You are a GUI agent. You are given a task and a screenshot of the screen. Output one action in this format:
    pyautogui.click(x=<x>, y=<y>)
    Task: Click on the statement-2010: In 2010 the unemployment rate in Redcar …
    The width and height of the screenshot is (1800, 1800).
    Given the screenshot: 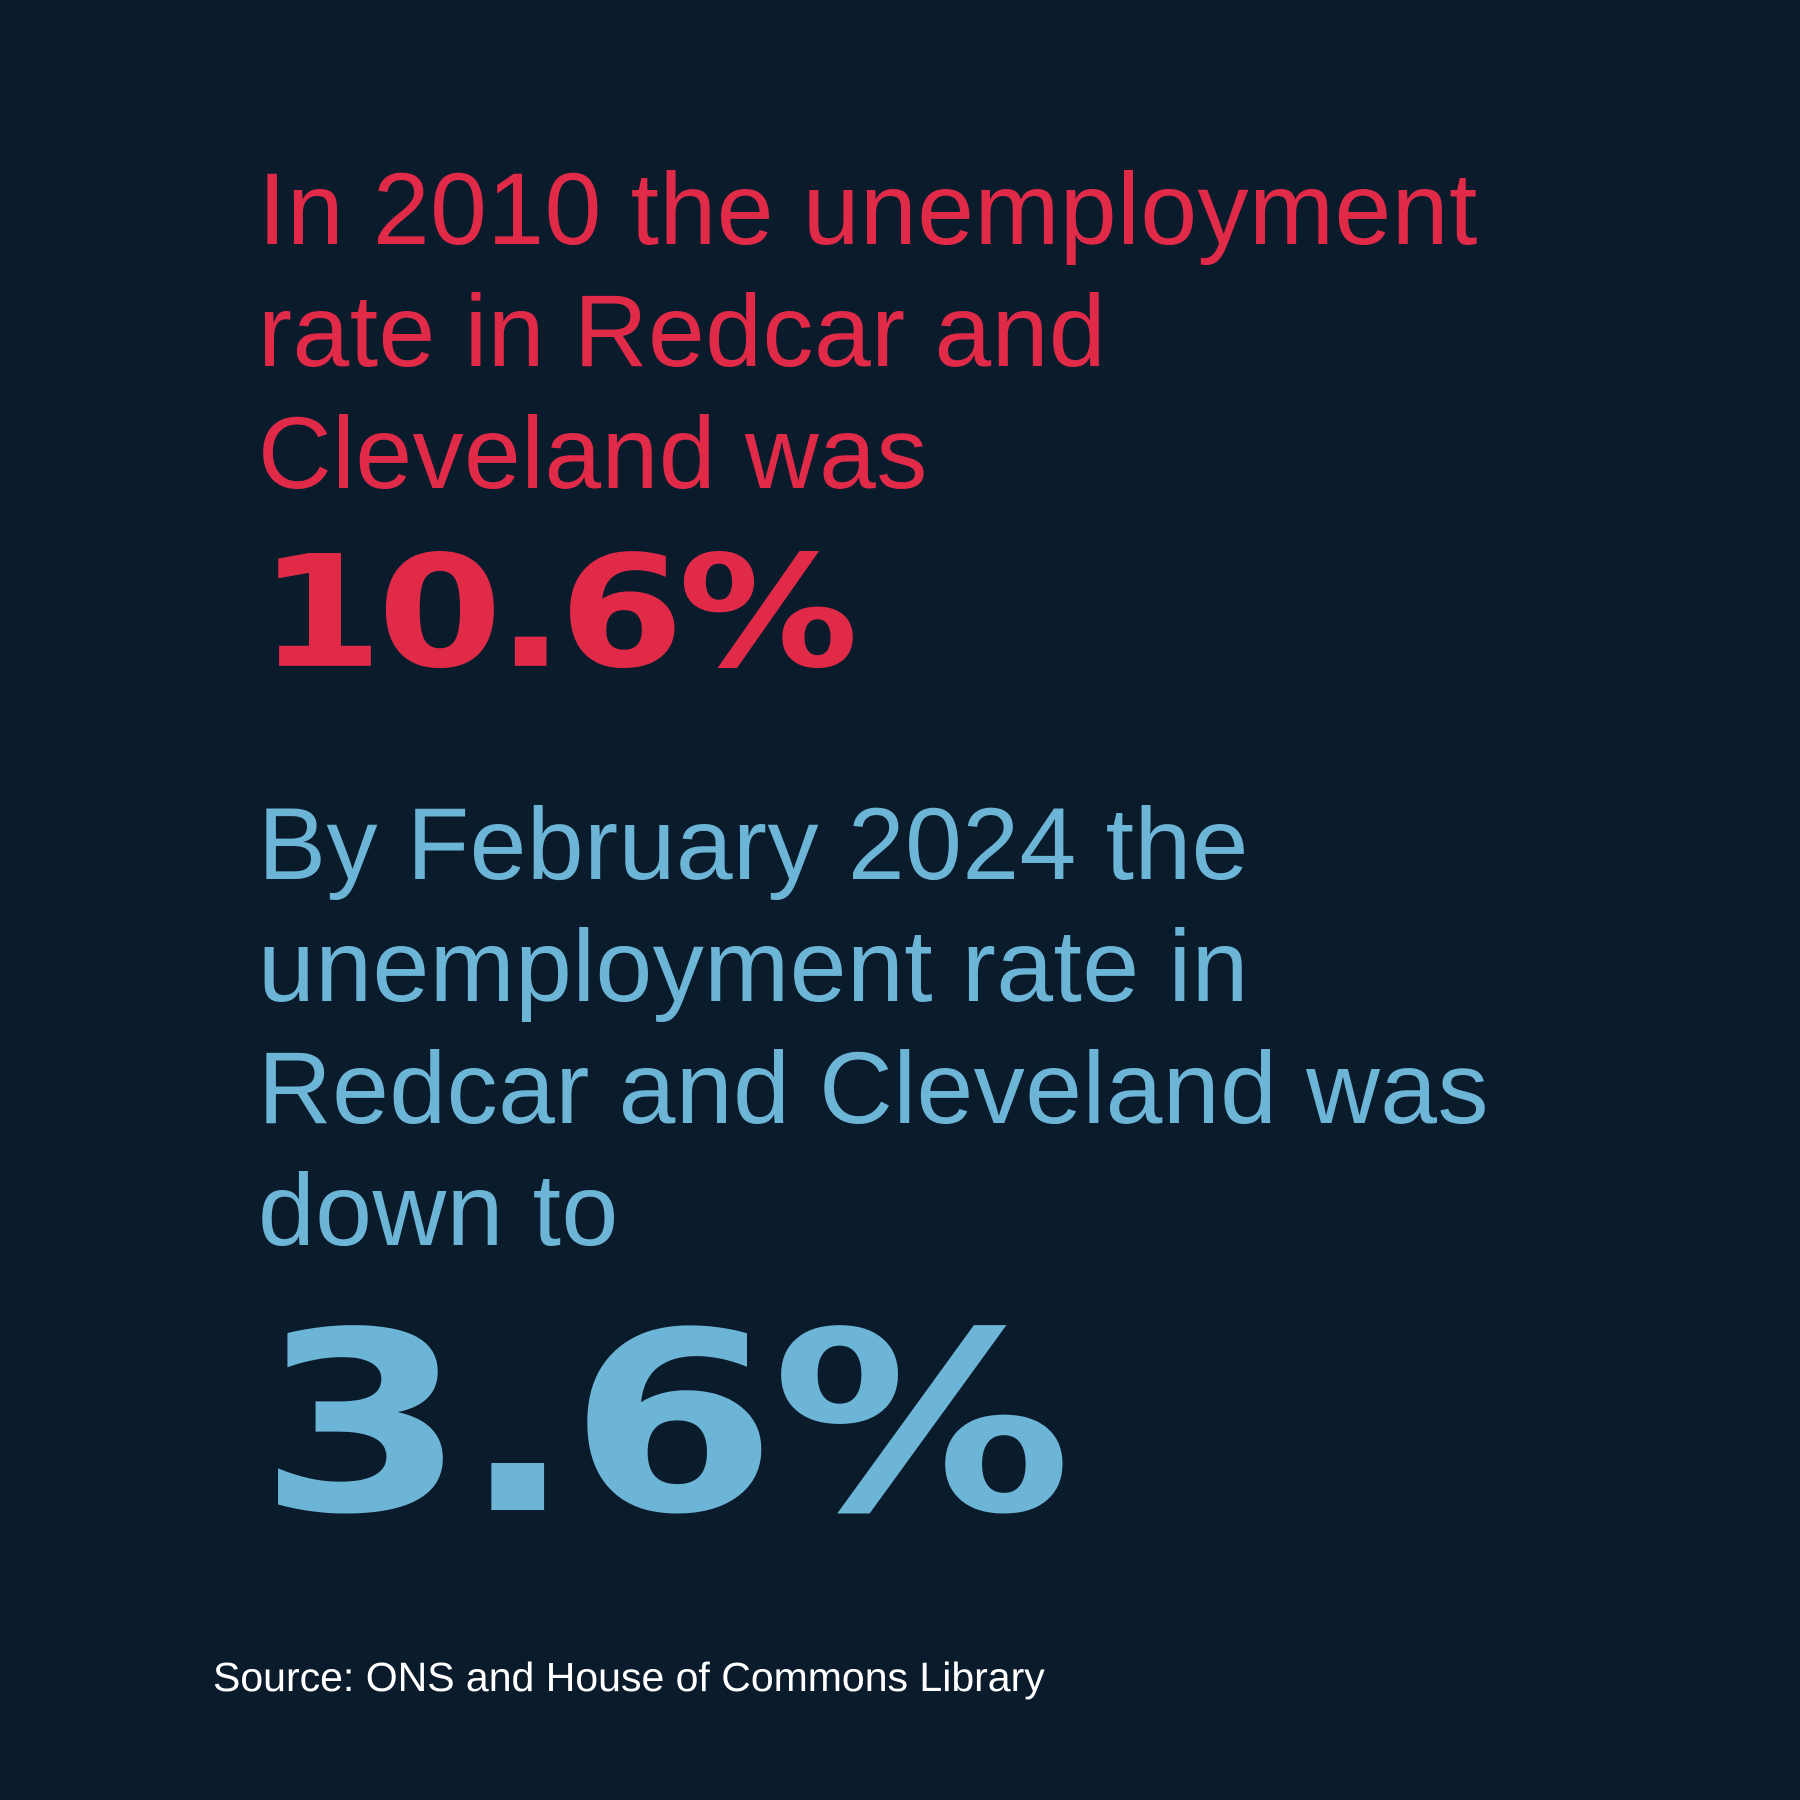 What is the action you would take?
    pyautogui.click(x=868, y=331)
    